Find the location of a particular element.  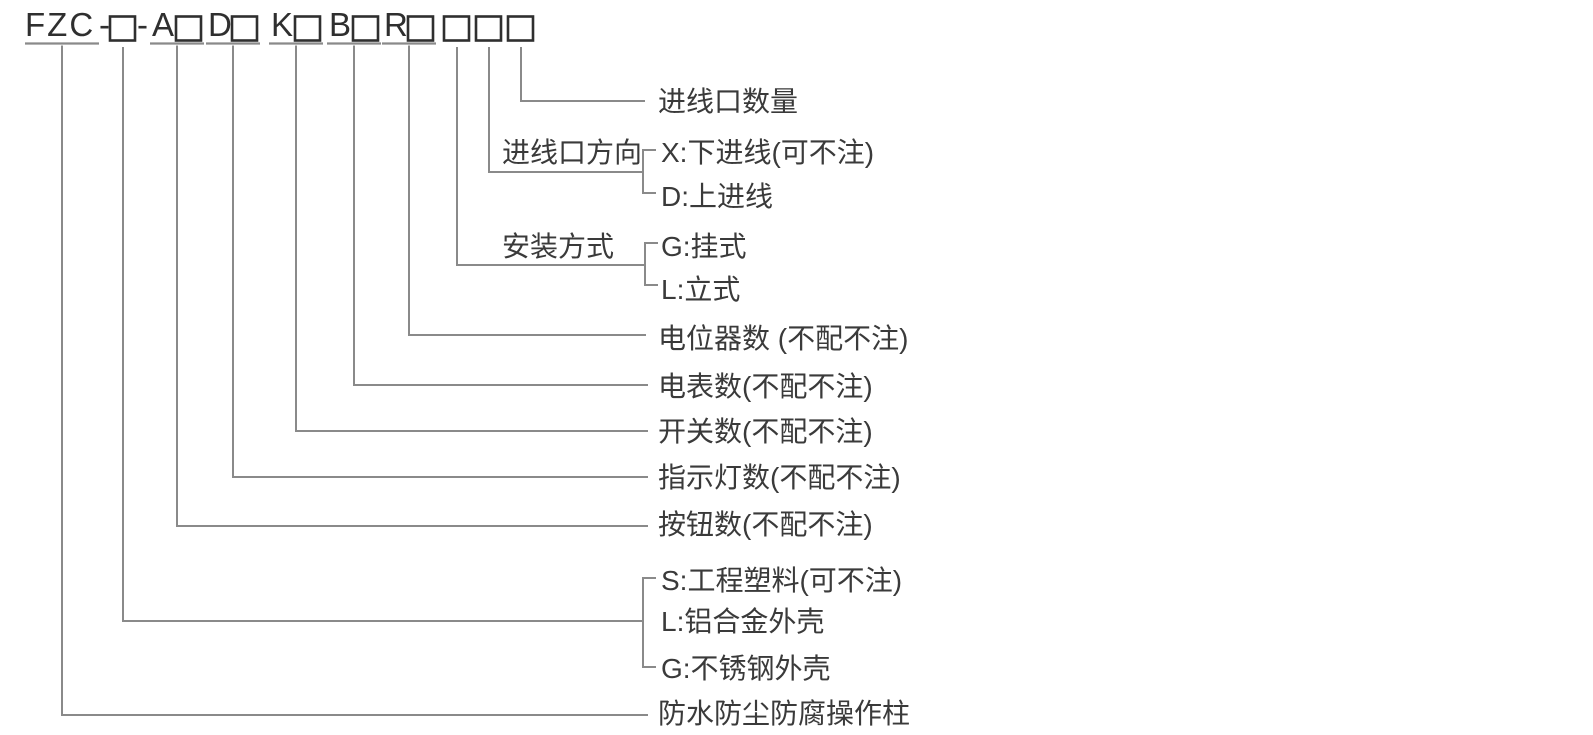

bracket-mounting is located at coordinates (651, 264).